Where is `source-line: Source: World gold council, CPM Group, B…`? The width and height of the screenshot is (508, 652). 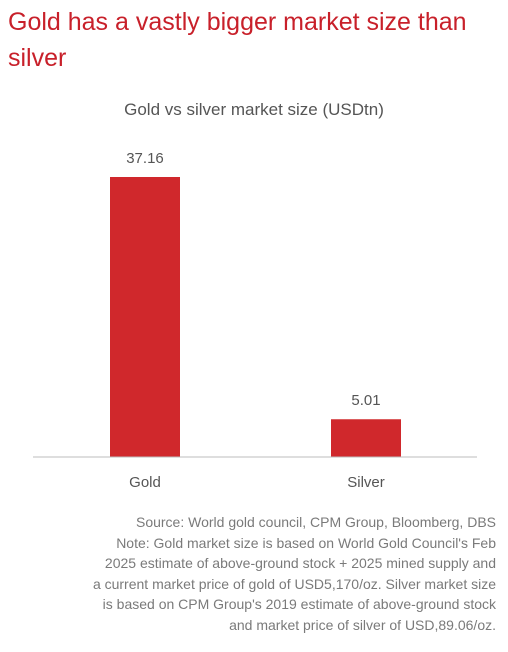
source-line: Source: World gold council, CPM Group, B… is located at coordinates (315, 522).